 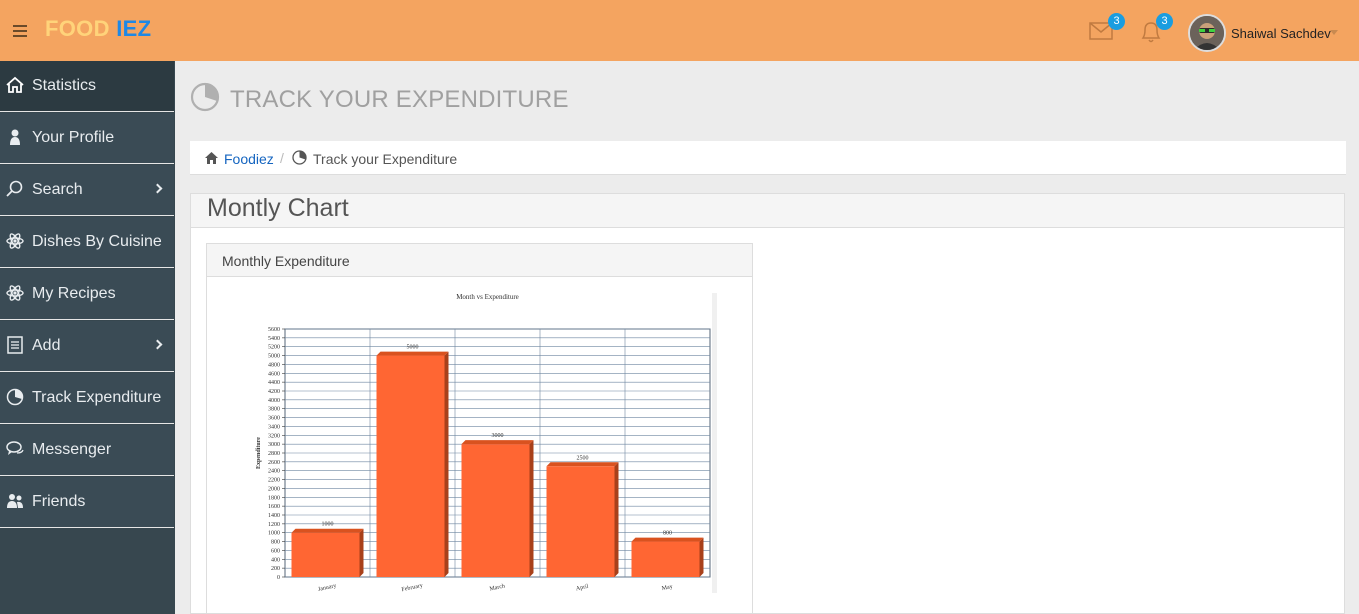 I want to click on y-tick-label: 2000, so click(x=274, y=489).